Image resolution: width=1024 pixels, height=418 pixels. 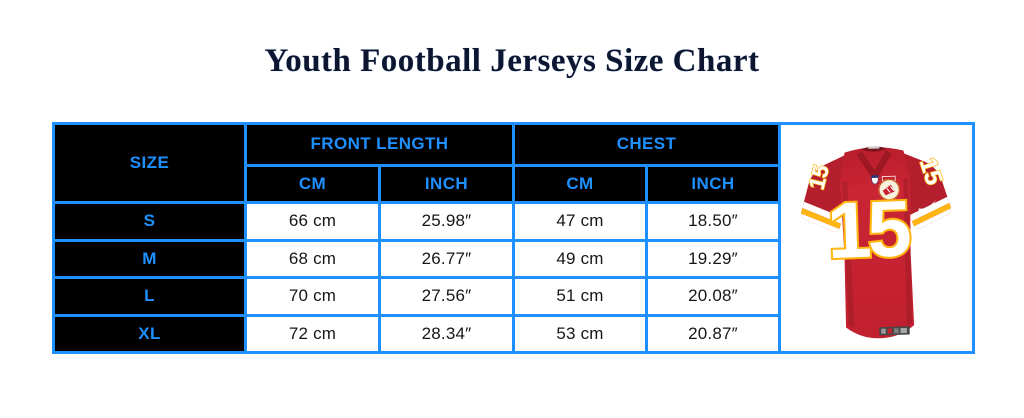 I want to click on chest-inch-value: 20.87″, so click(x=713, y=333).